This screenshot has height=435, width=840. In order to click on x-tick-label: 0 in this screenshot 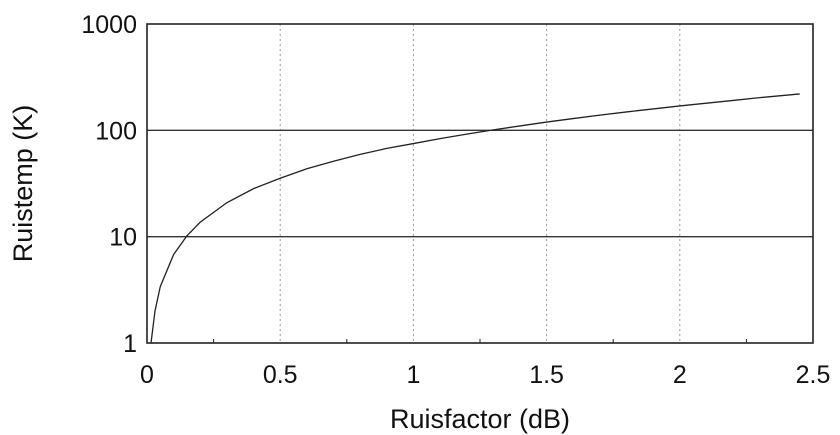, I will do `click(147, 375)`.